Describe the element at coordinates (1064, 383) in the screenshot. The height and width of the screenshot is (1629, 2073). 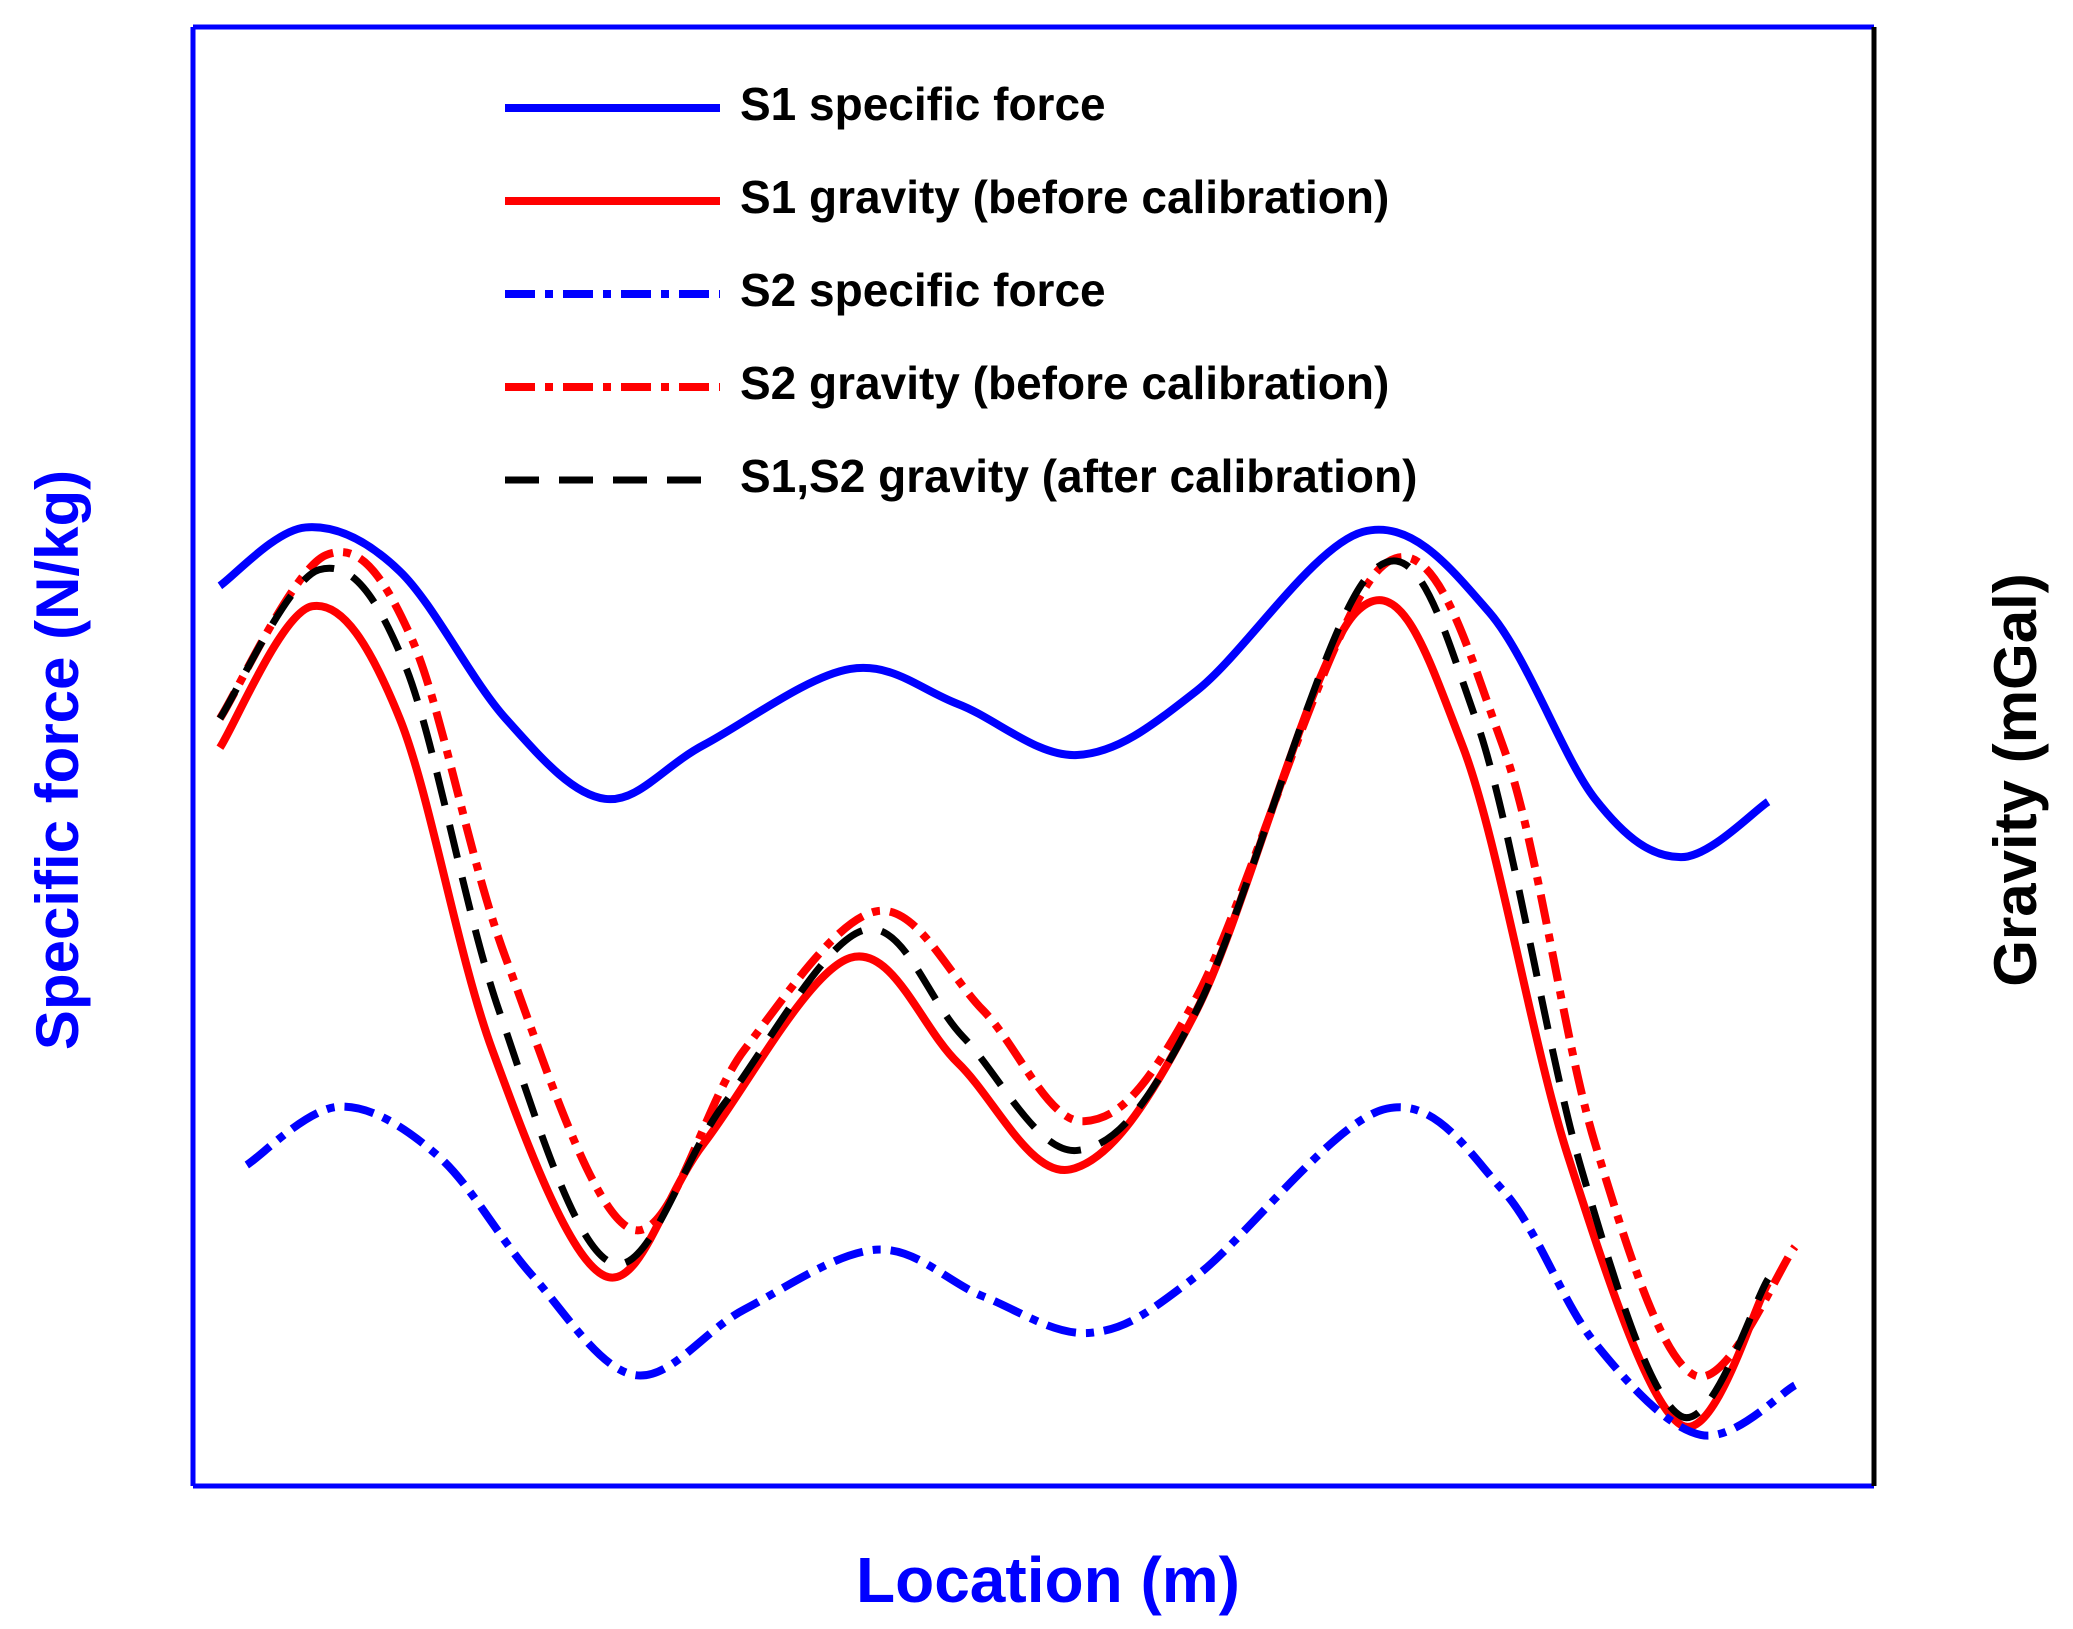
I see `legend-label: S2 gravity (before calibration)` at that location.